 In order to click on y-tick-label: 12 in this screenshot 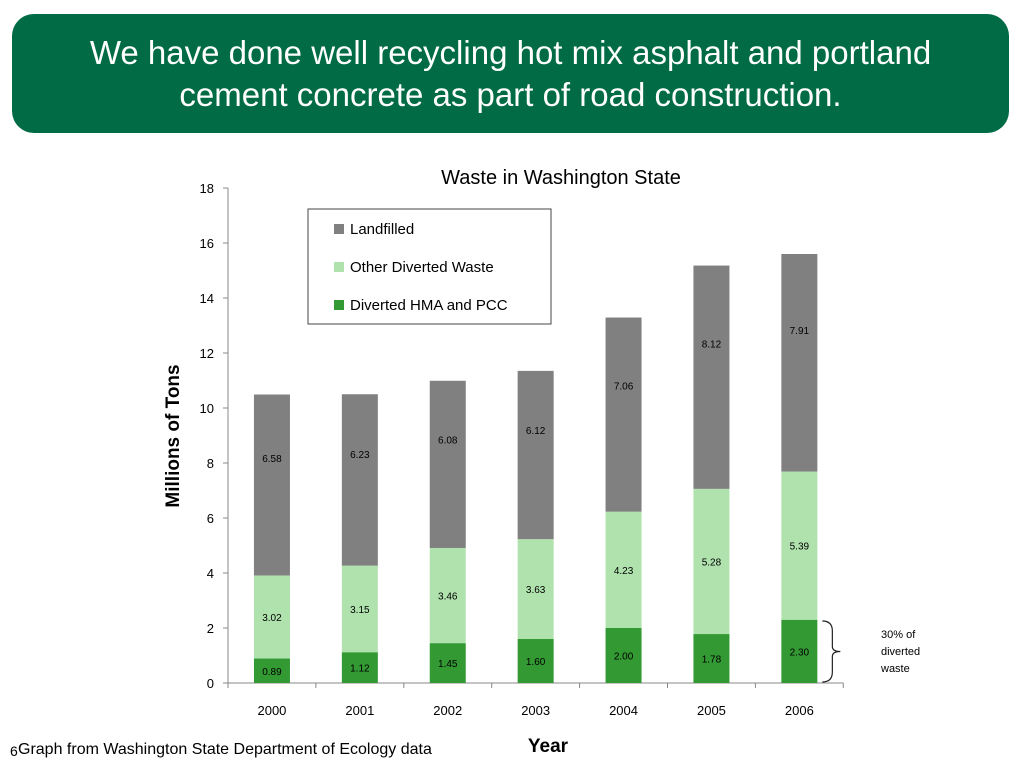, I will do `click(207, 353)`.